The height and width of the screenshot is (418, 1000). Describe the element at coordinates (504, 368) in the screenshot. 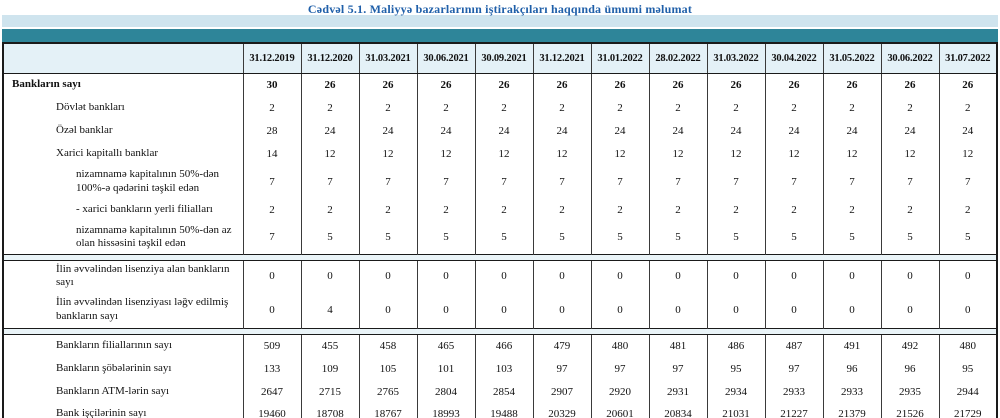

I see `data-cell: 103` at that location.